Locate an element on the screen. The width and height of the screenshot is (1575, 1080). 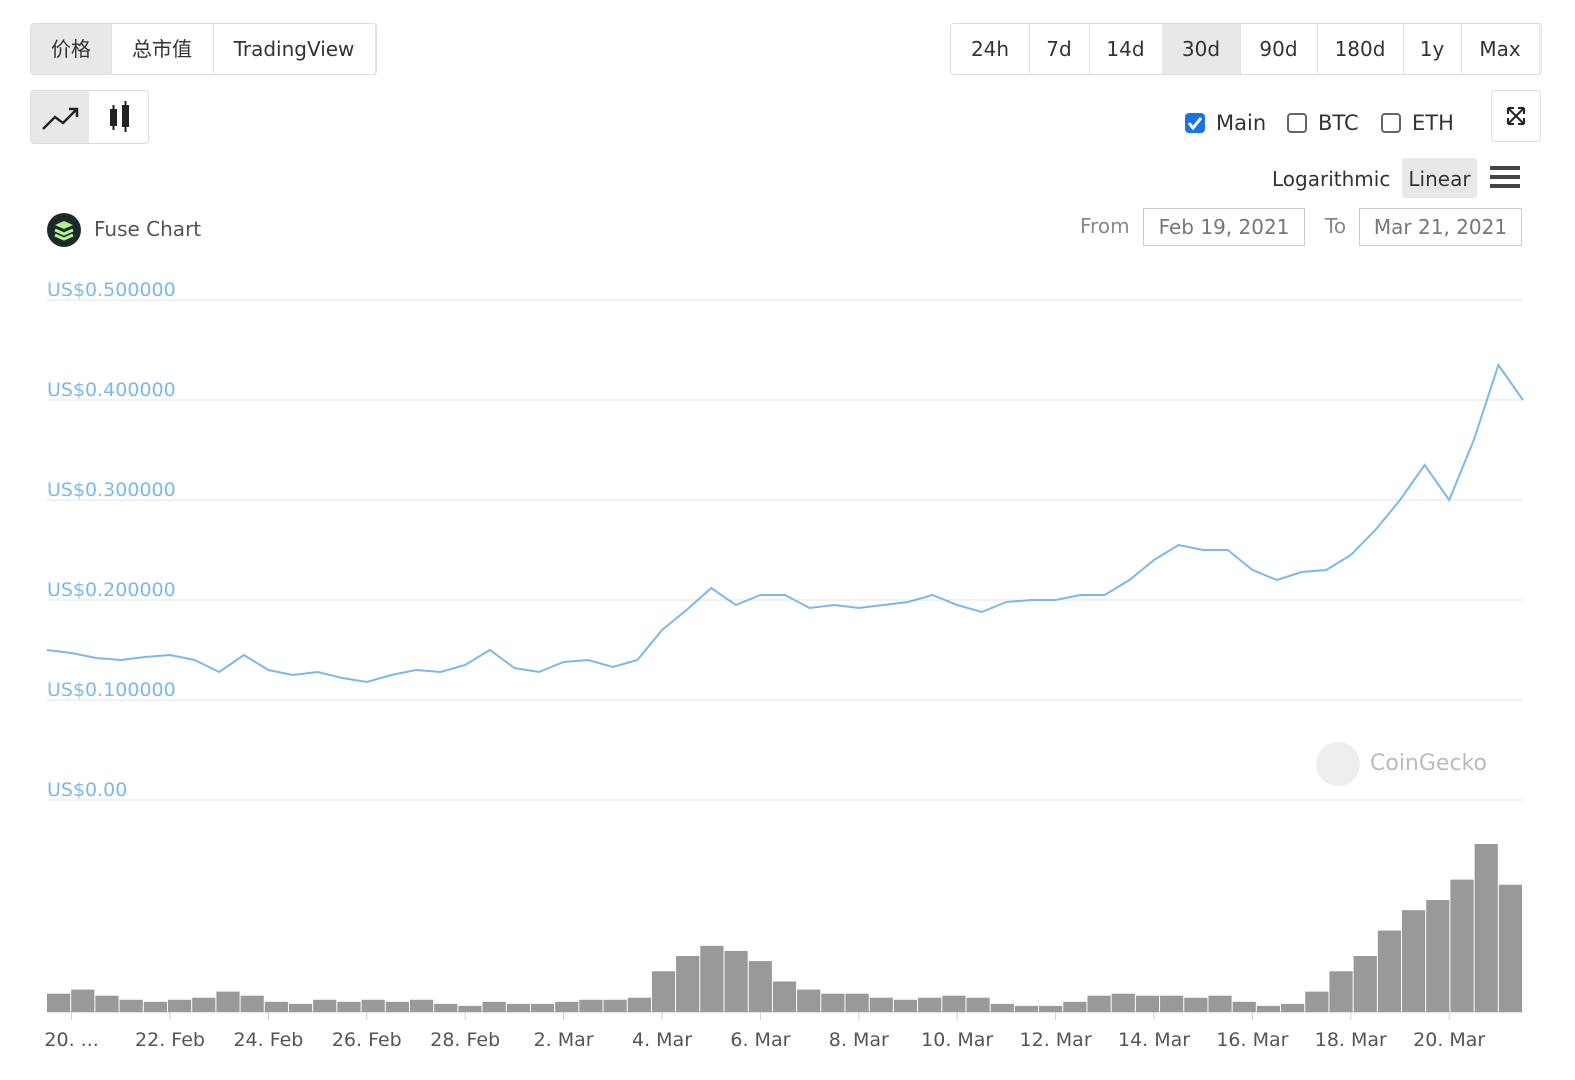
scale-button: Linear is located at coordinates (1439, 178).